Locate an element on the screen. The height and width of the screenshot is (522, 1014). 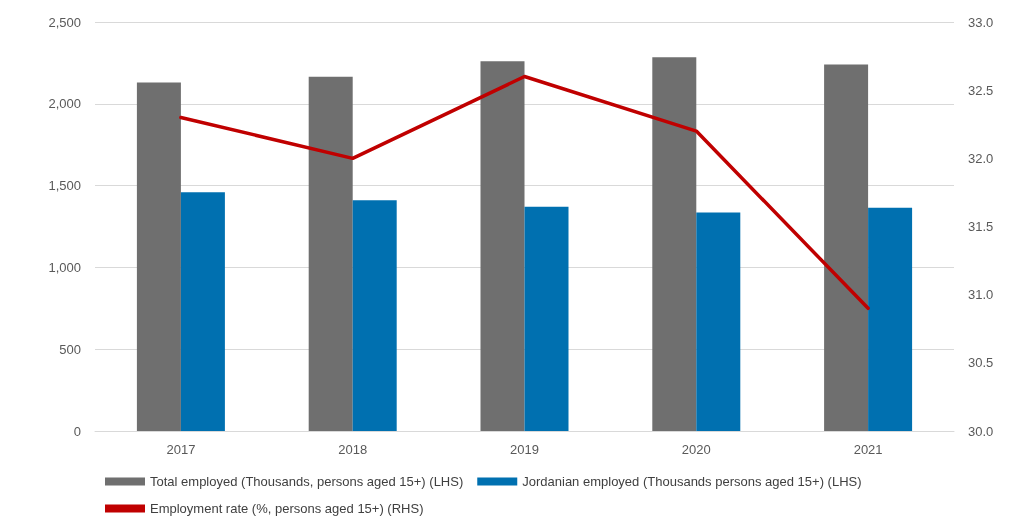
y2-tick-label: 32.5 is located at coordinates (981, 90).